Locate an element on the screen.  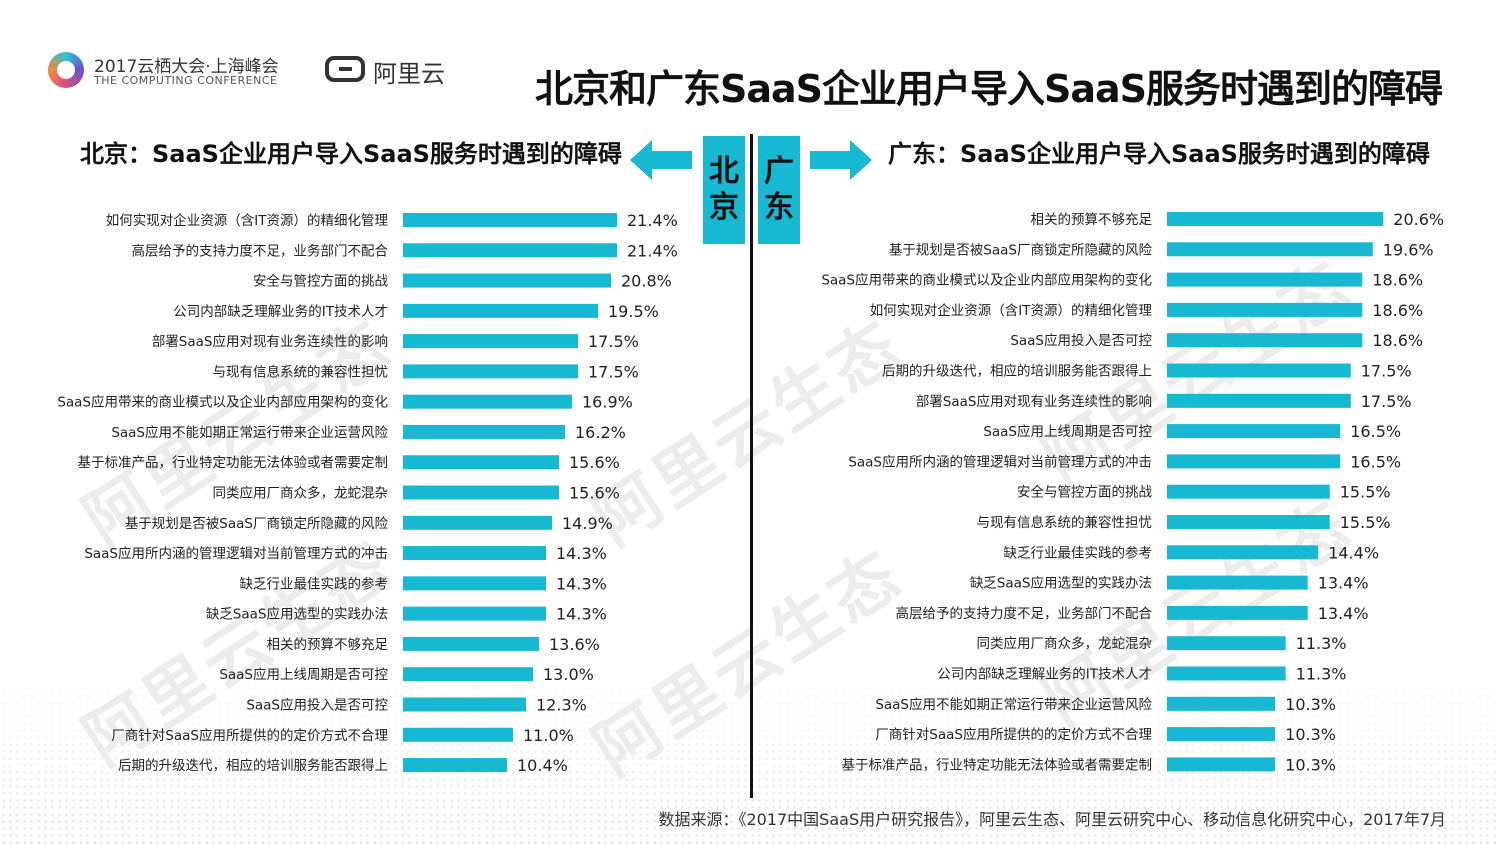
guangdong-region-label: 广东 is located at coordinates (779, 189).